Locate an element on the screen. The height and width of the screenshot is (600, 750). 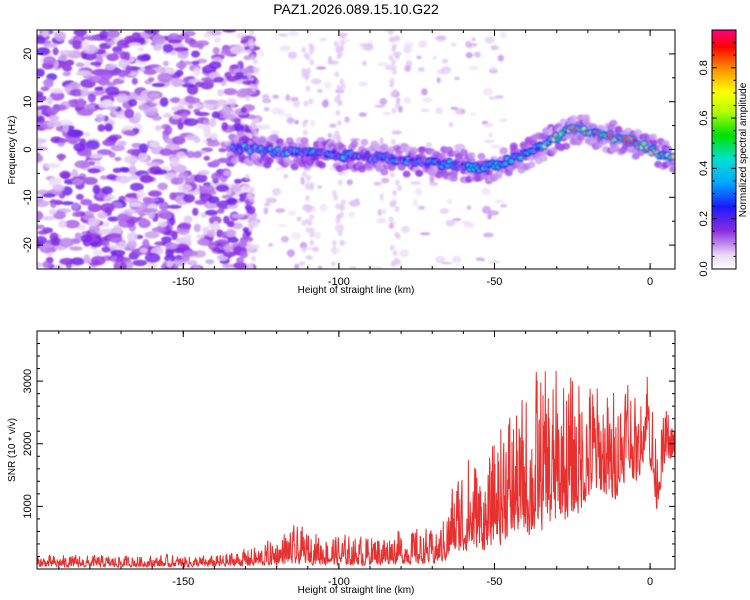
x-tick-label: 0 is located at coordinates (650, 282).